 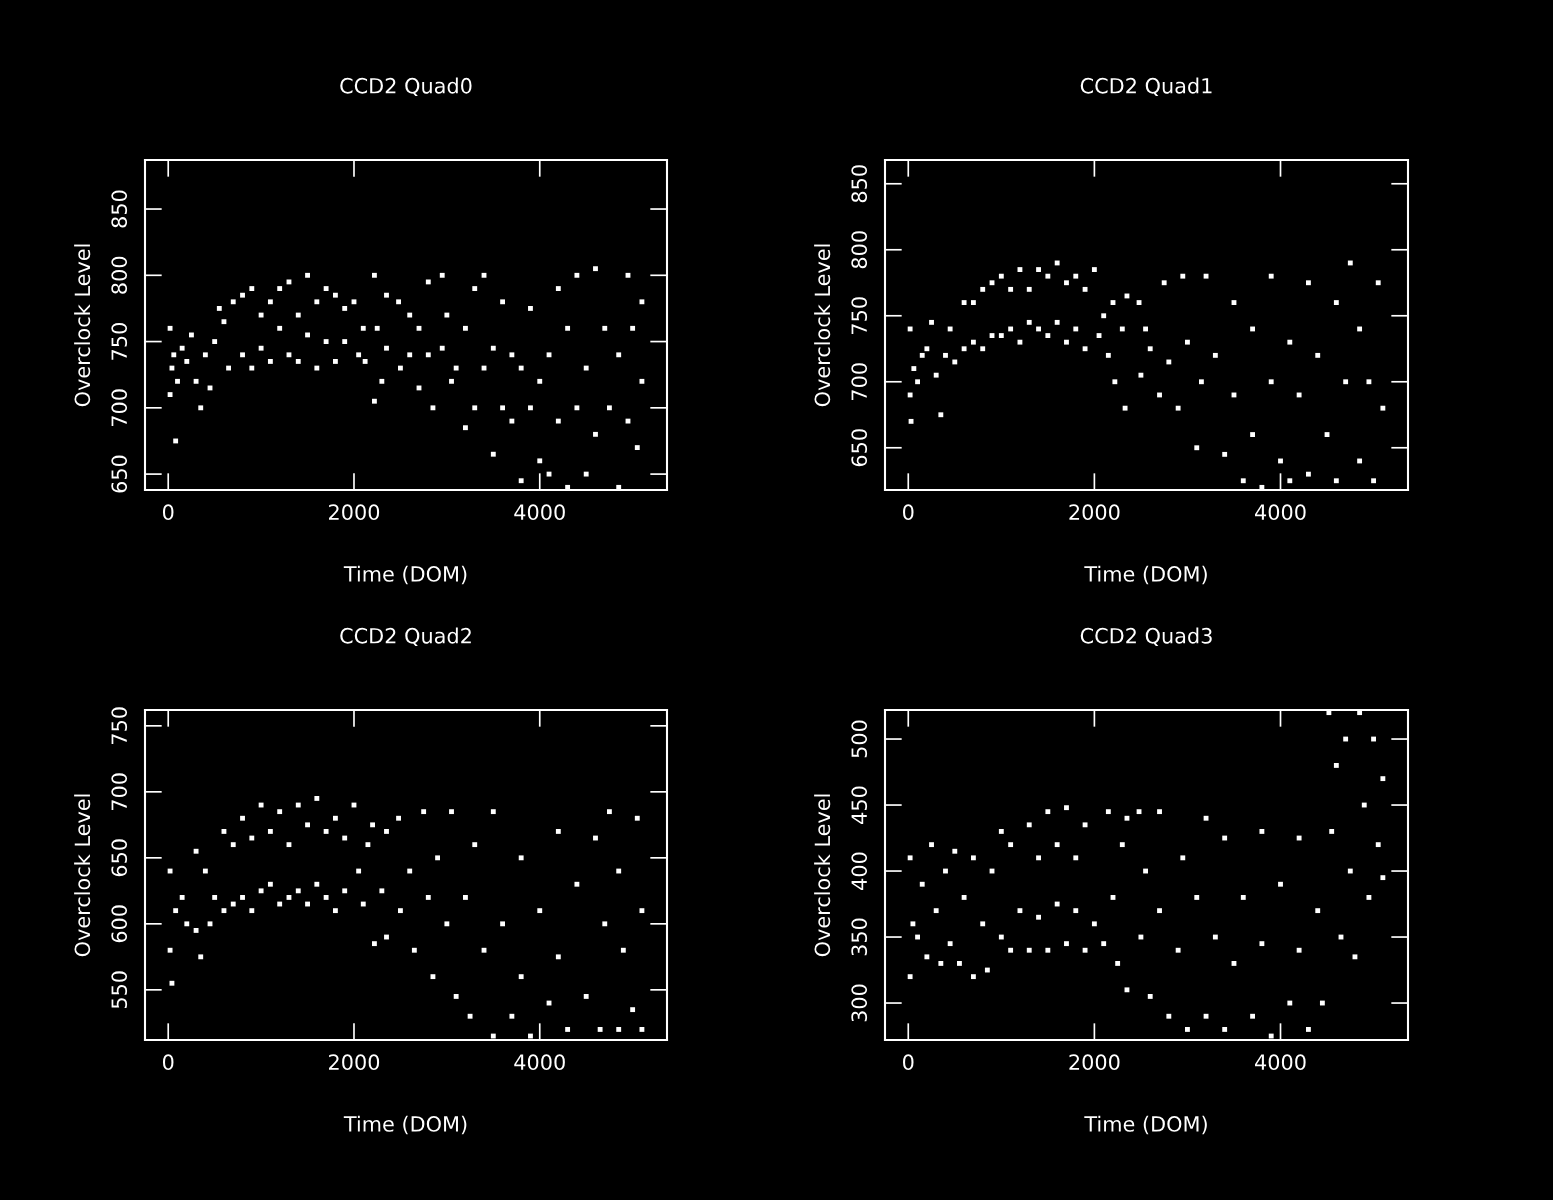 What do you see at coordinates (406, 87) in the screenshot?
I see `chart-title: CCD2 Quad0` at bounding box center [406, 87].